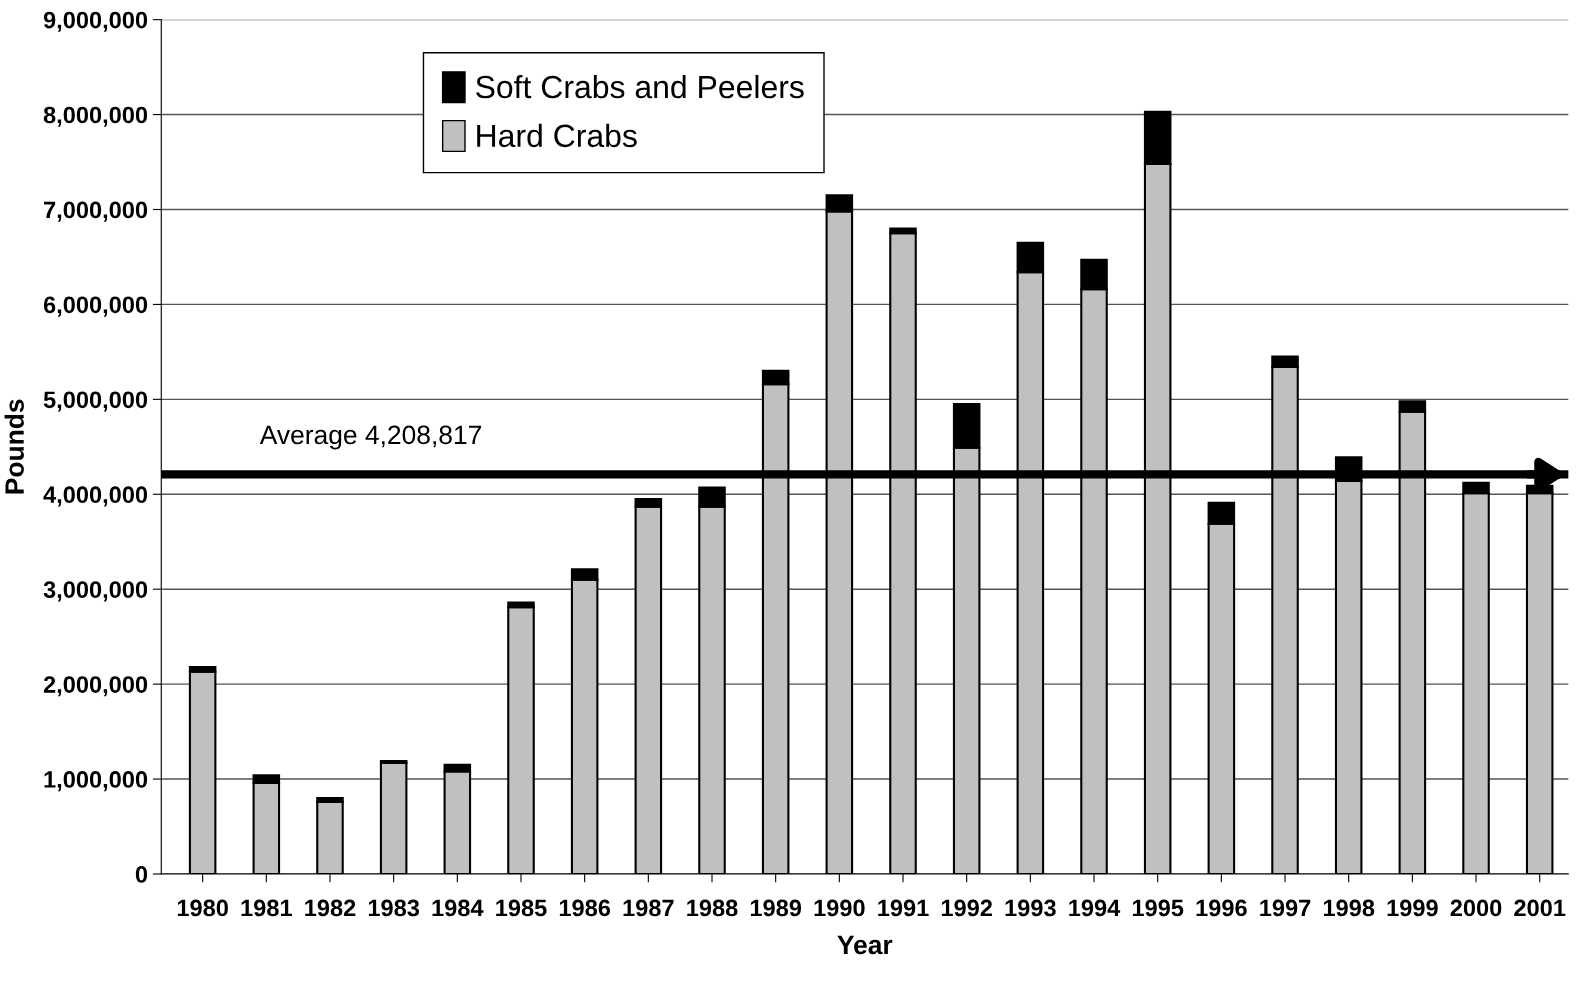  What do you see at coordinates (95, 401) in the screenshot?
I see `y-tick-label: 5,000,000` at bounding box center [95, 401].